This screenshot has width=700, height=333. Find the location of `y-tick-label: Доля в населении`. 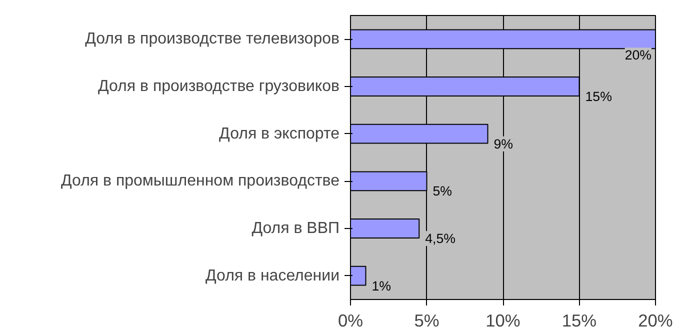

y-tick-label: Доля в населении is located at coordinates (273, 275).